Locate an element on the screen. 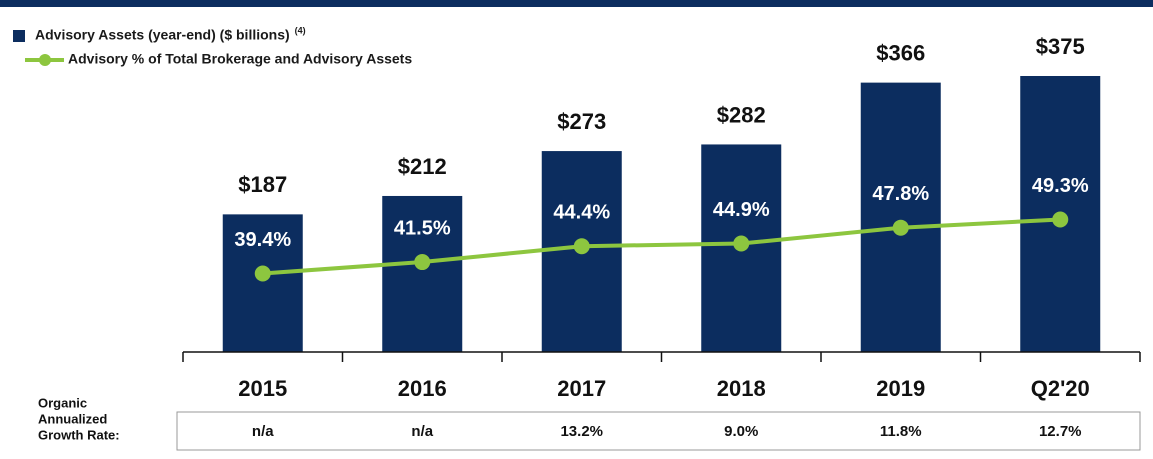 This screenshot has width=1153, height=459. legend-swatch-bar is located at coordinates (19, 36).